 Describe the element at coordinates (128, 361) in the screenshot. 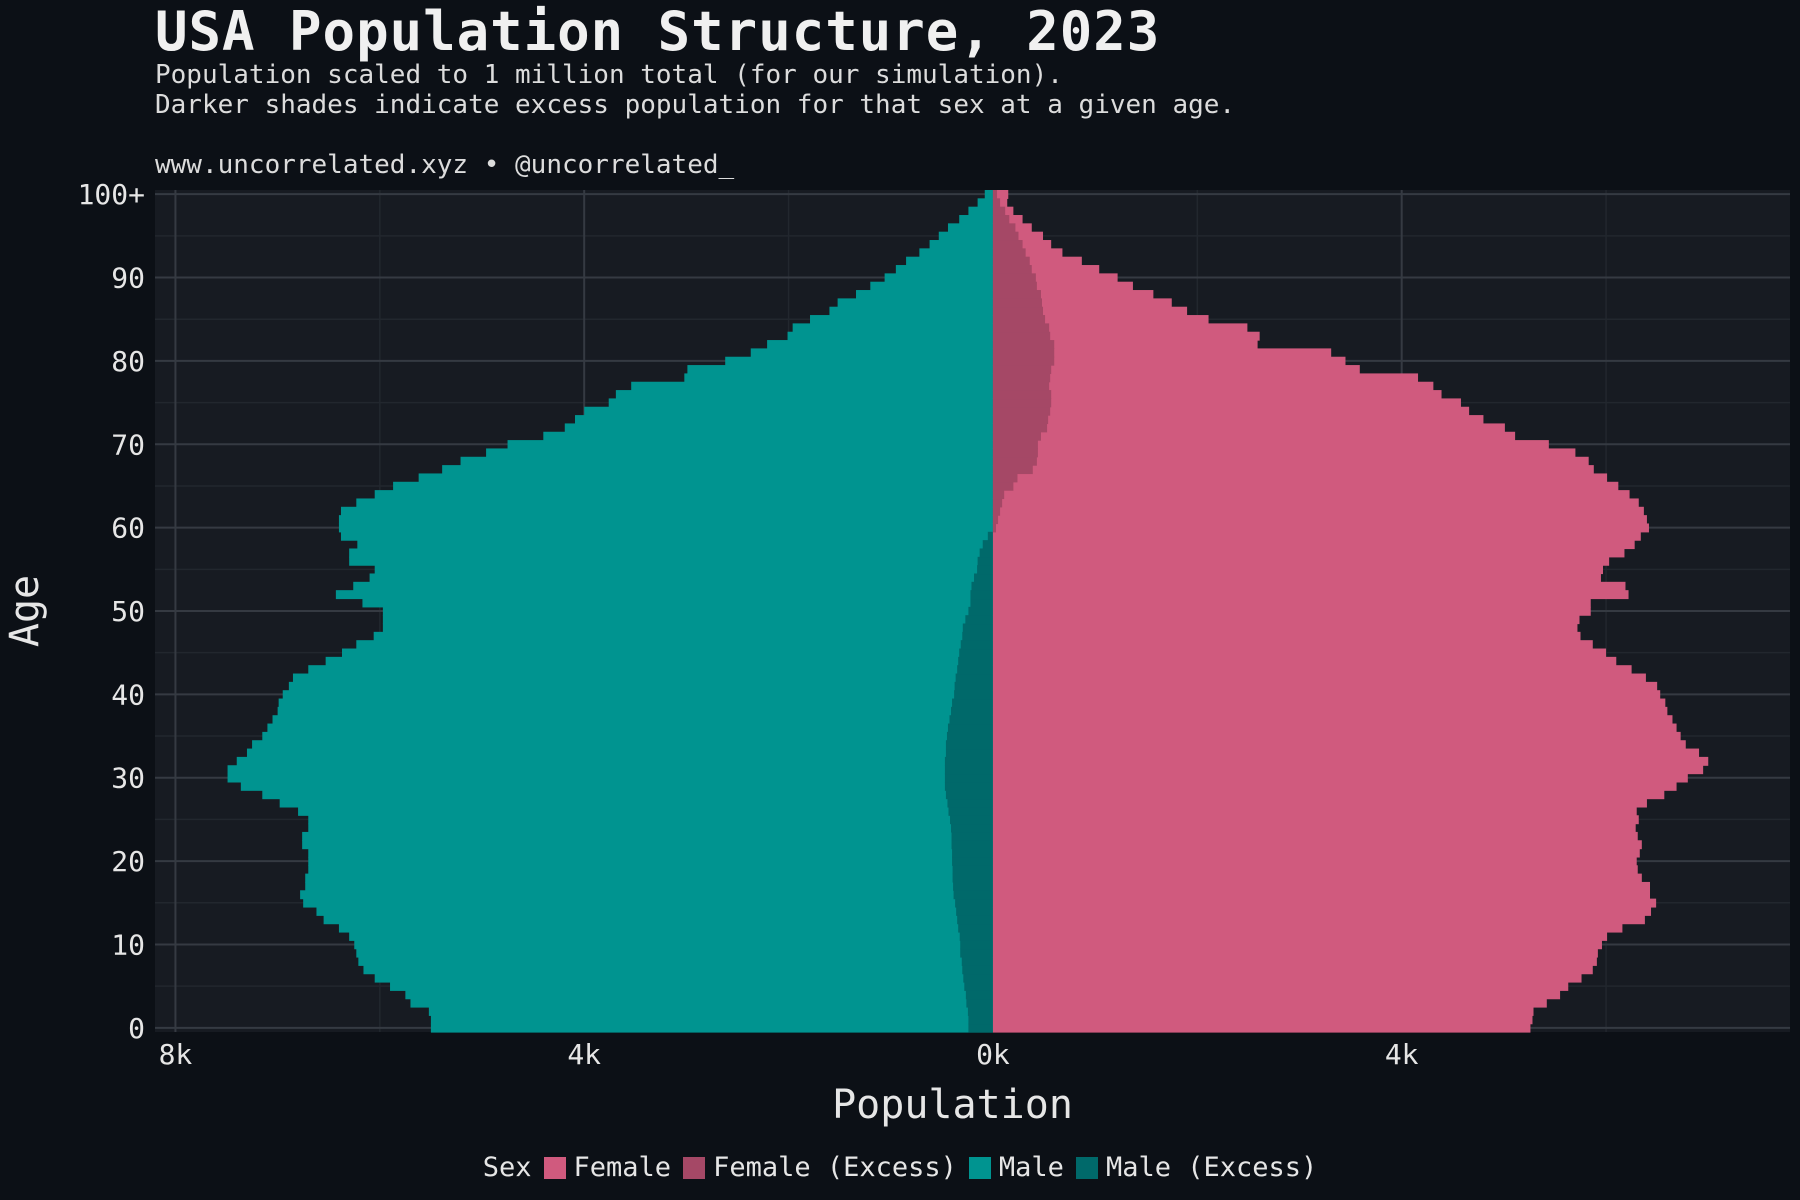

I see `y-tick-label: 80` at that location.